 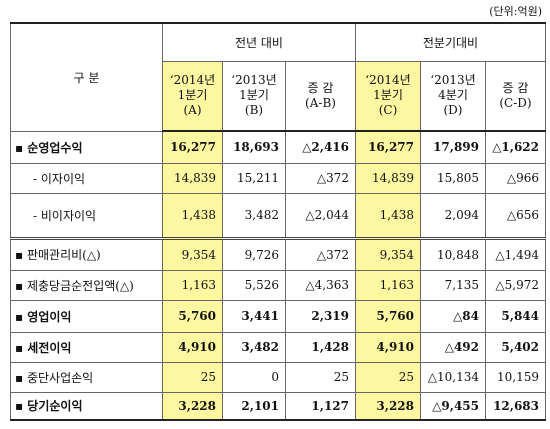 I want to click on value-cell: 5,844, so click(x=515, y=316).